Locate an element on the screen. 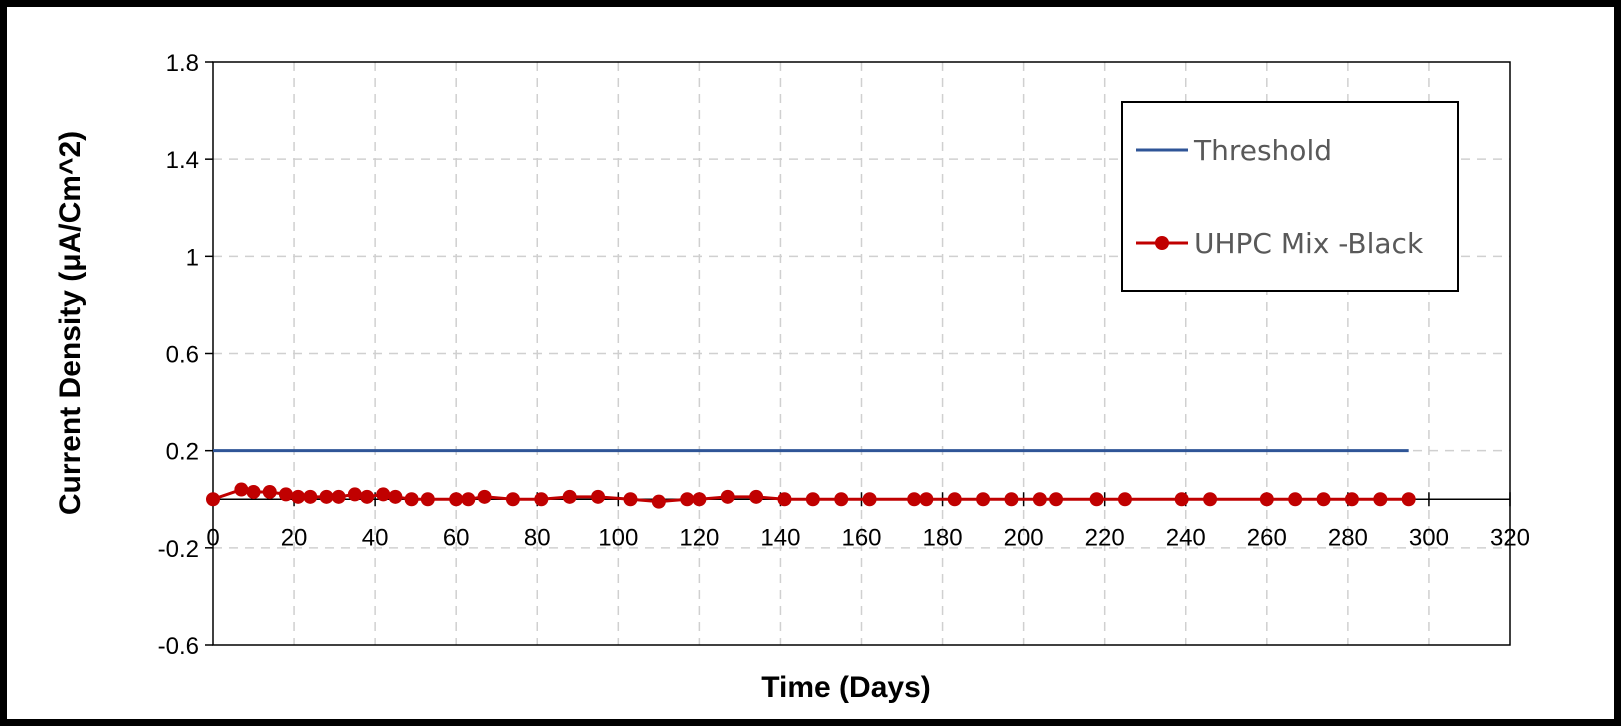 The image size is (1621, 726). legend-uhpc-marker is located at coordinates (1162, 243).